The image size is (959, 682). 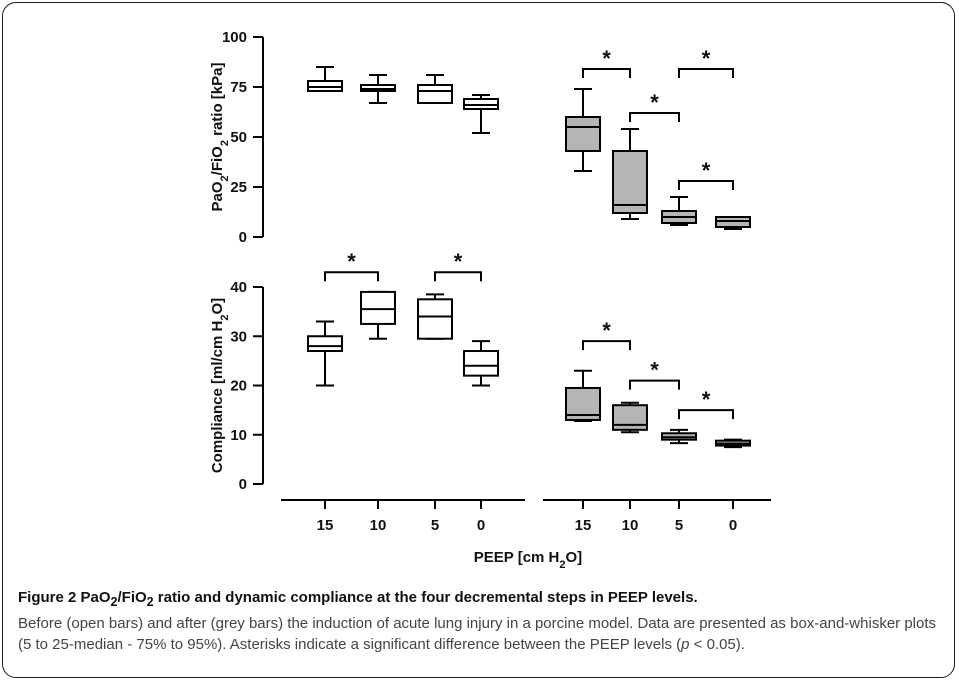 I want to click on y-tick-label: 50, so click(x=238, y=137).